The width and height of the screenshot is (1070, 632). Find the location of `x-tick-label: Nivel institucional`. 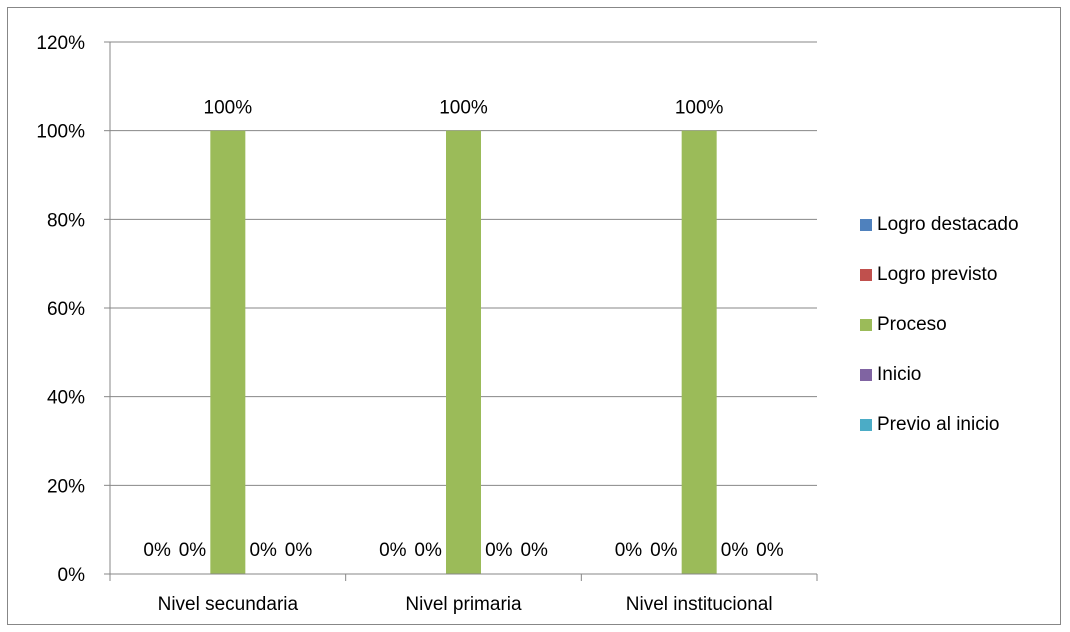

x-tick-label: Nivel institucional is located at coordinates (699, 604).